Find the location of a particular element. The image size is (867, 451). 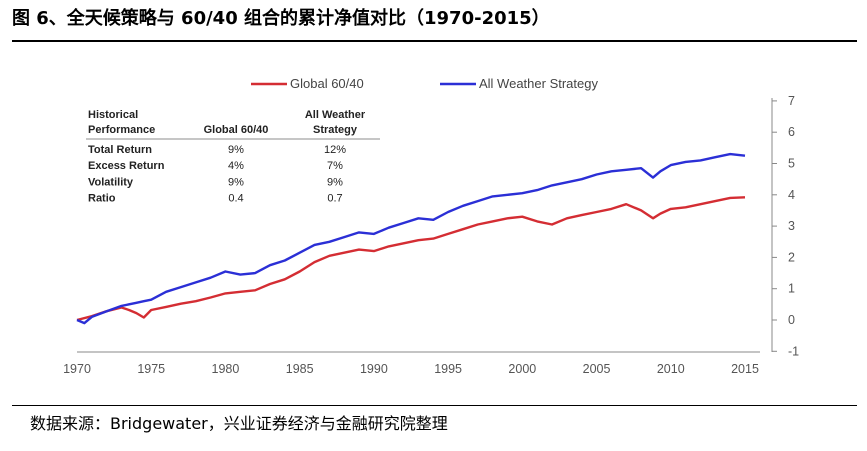

table-cell-r2-c1: 9% is located at coordinates (236, 182).